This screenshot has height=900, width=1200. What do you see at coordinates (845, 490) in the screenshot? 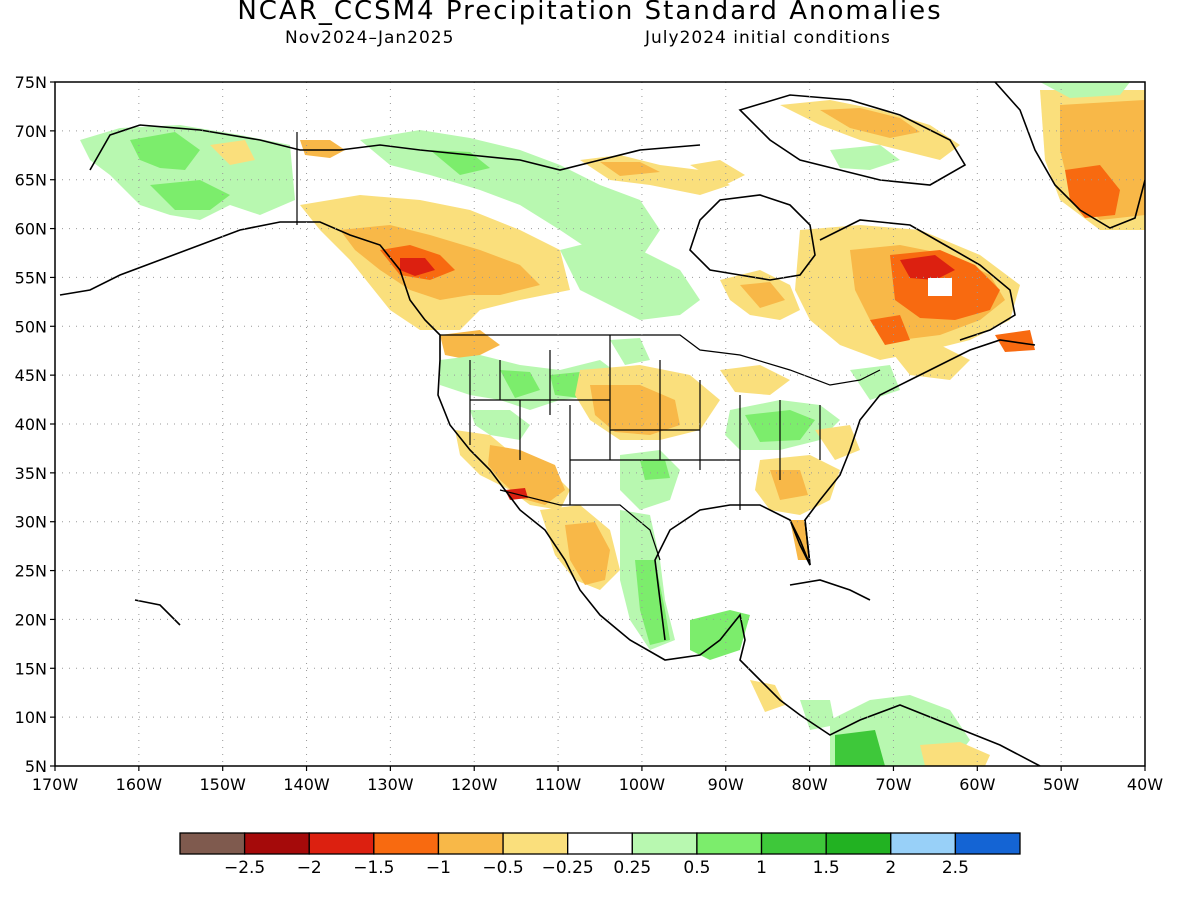
I see `gulf-coast` at bounding box center [845, 490].